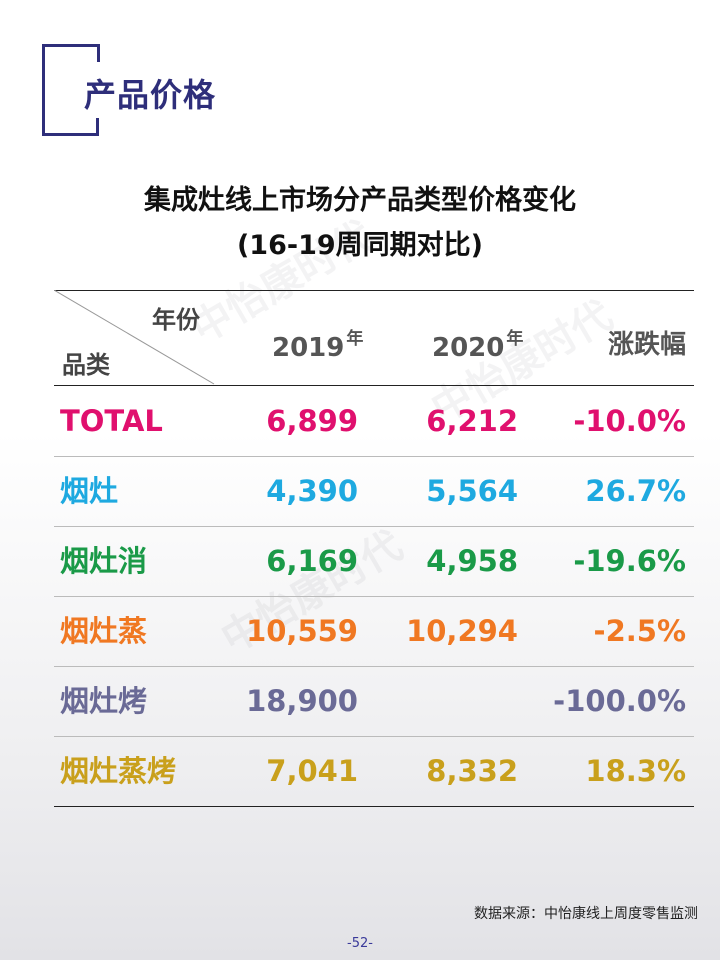 This screenshot has width=720, height=960. What do you see at coordinates (374, 771) in the screenshot?
I see `table-row: 烟灶蒸烤 7,041 8,332 18.3%` at bounding box center [374, 771].